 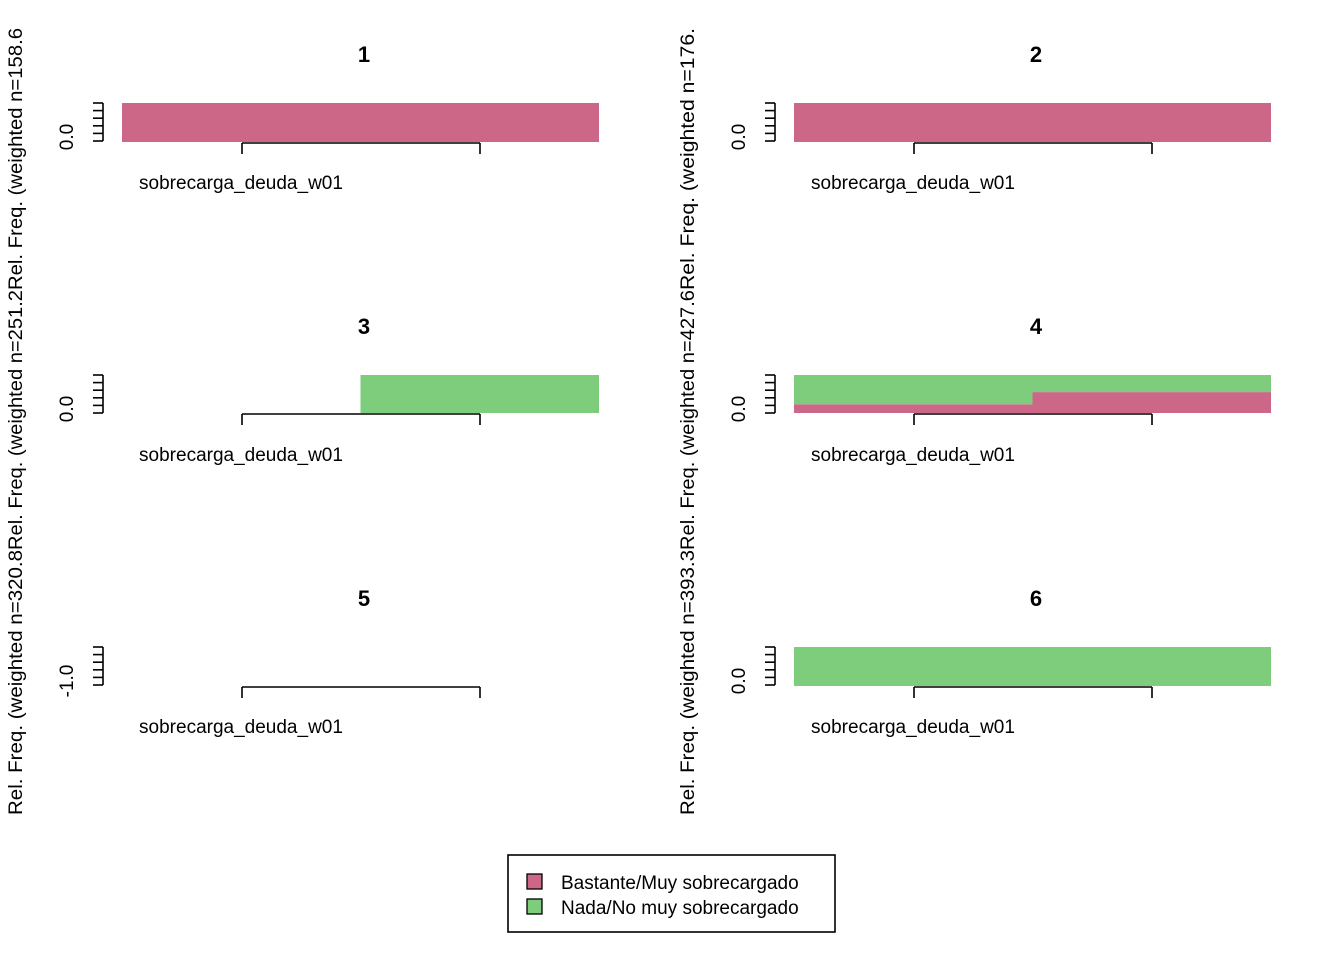 What do you see at coordinates (680, 883) in the screenshot?
I see `legend-label: Bastante/Muy sobrecargado` at bounding box center [680, 883].